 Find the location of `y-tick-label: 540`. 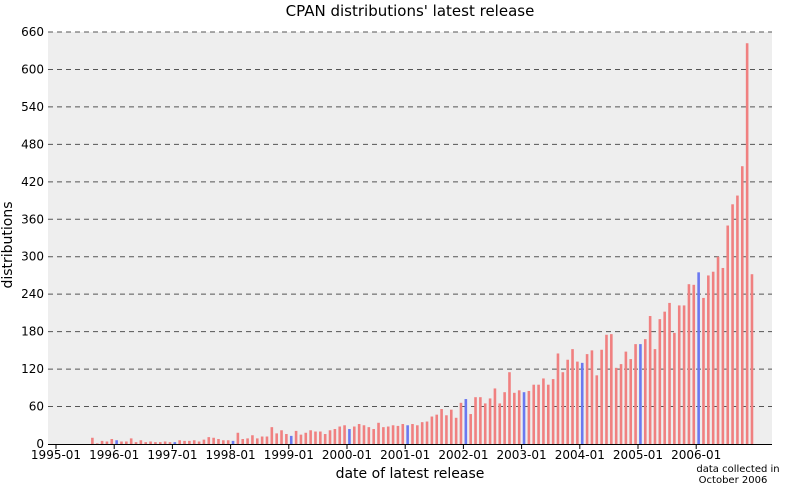

y-tick-label: 540 is located at coordinates (32, 107).